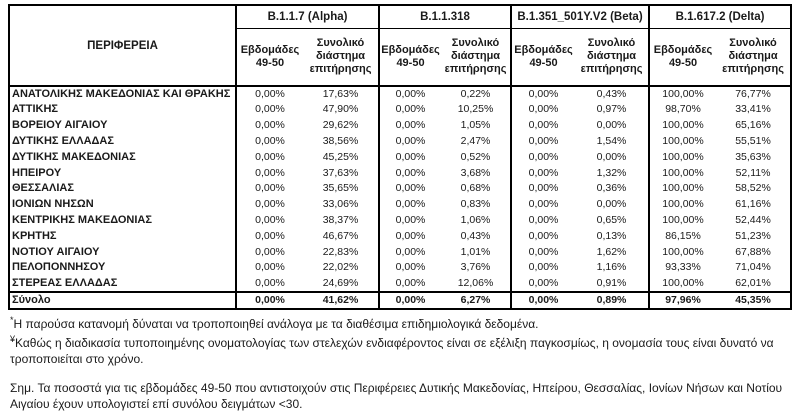  Describe the element at coordinates (753, 172) in the screenshot. I see `total-period-value-cell: 52,11%` at that location.